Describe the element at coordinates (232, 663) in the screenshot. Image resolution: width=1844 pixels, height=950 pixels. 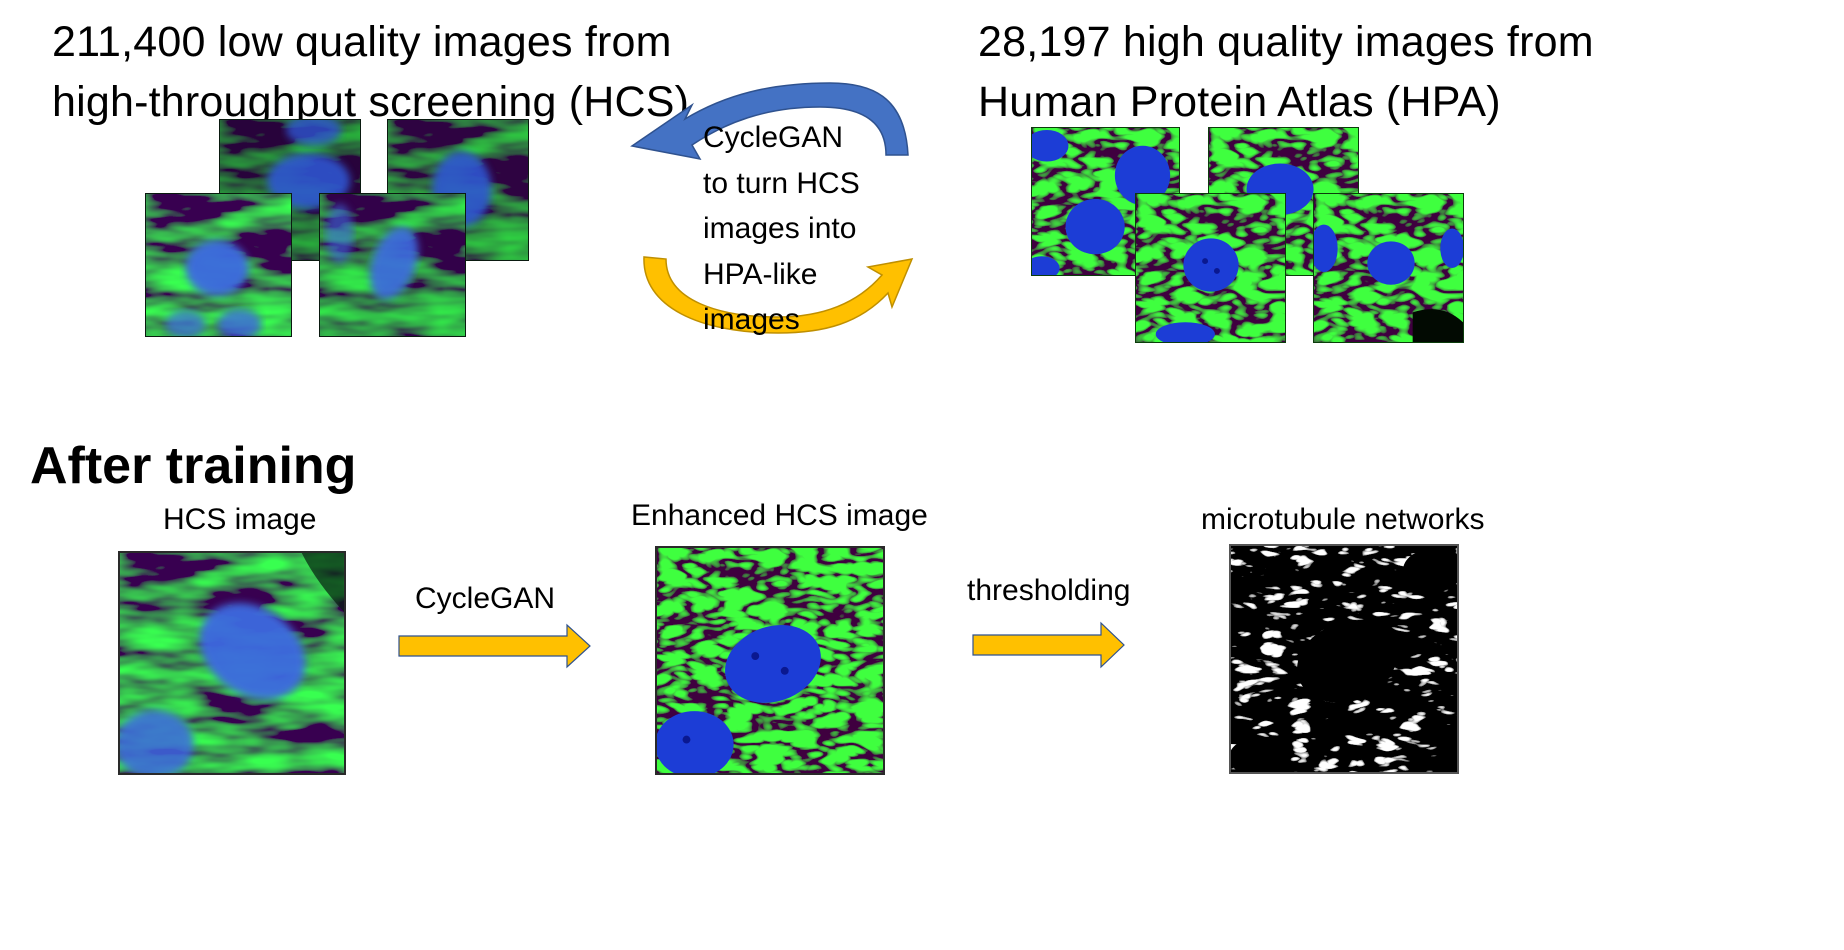
I see `hcs-input-image` at that location.